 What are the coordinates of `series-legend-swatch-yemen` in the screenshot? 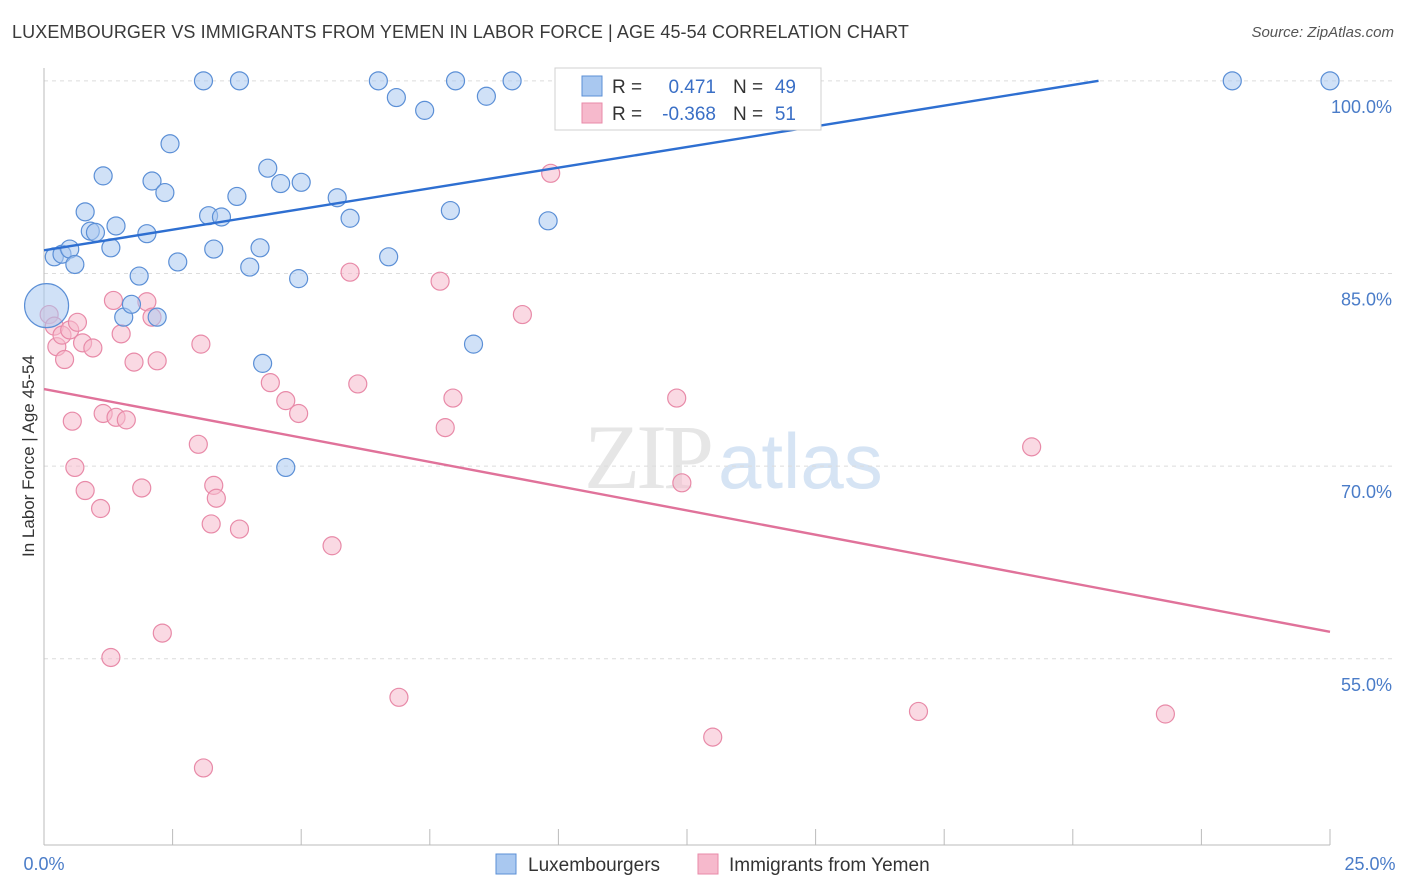 It's located at (708, 864).